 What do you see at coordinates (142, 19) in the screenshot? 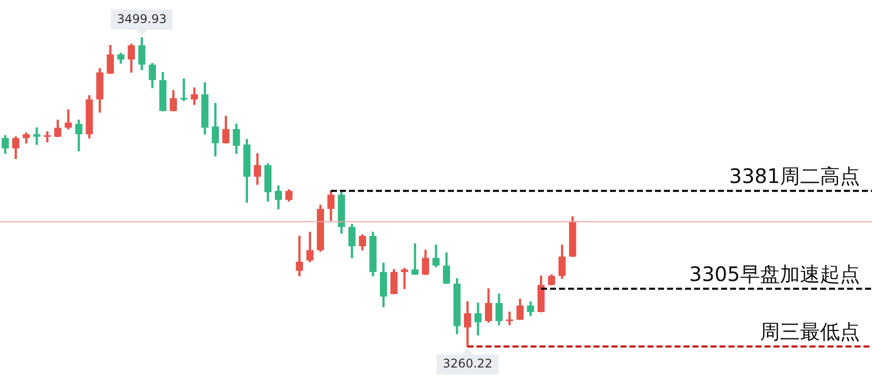
I see `annotation: 3499.93` at bounding box center [142, 19].